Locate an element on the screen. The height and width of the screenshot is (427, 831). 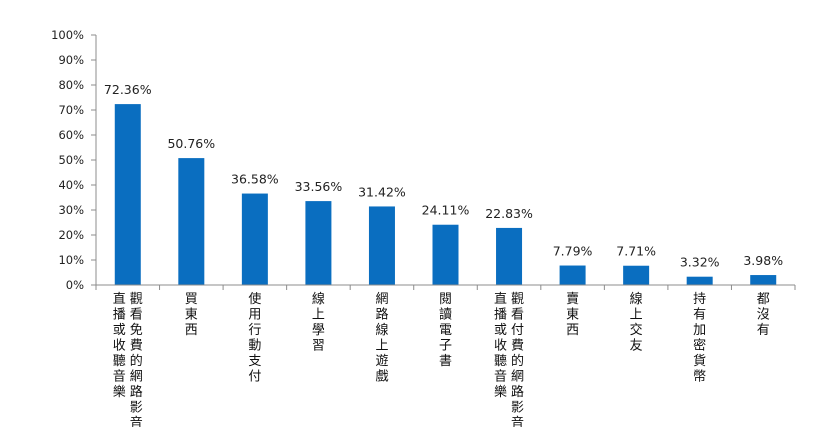
category-label-line: 線上學習 is located at coordinates (318, 322).